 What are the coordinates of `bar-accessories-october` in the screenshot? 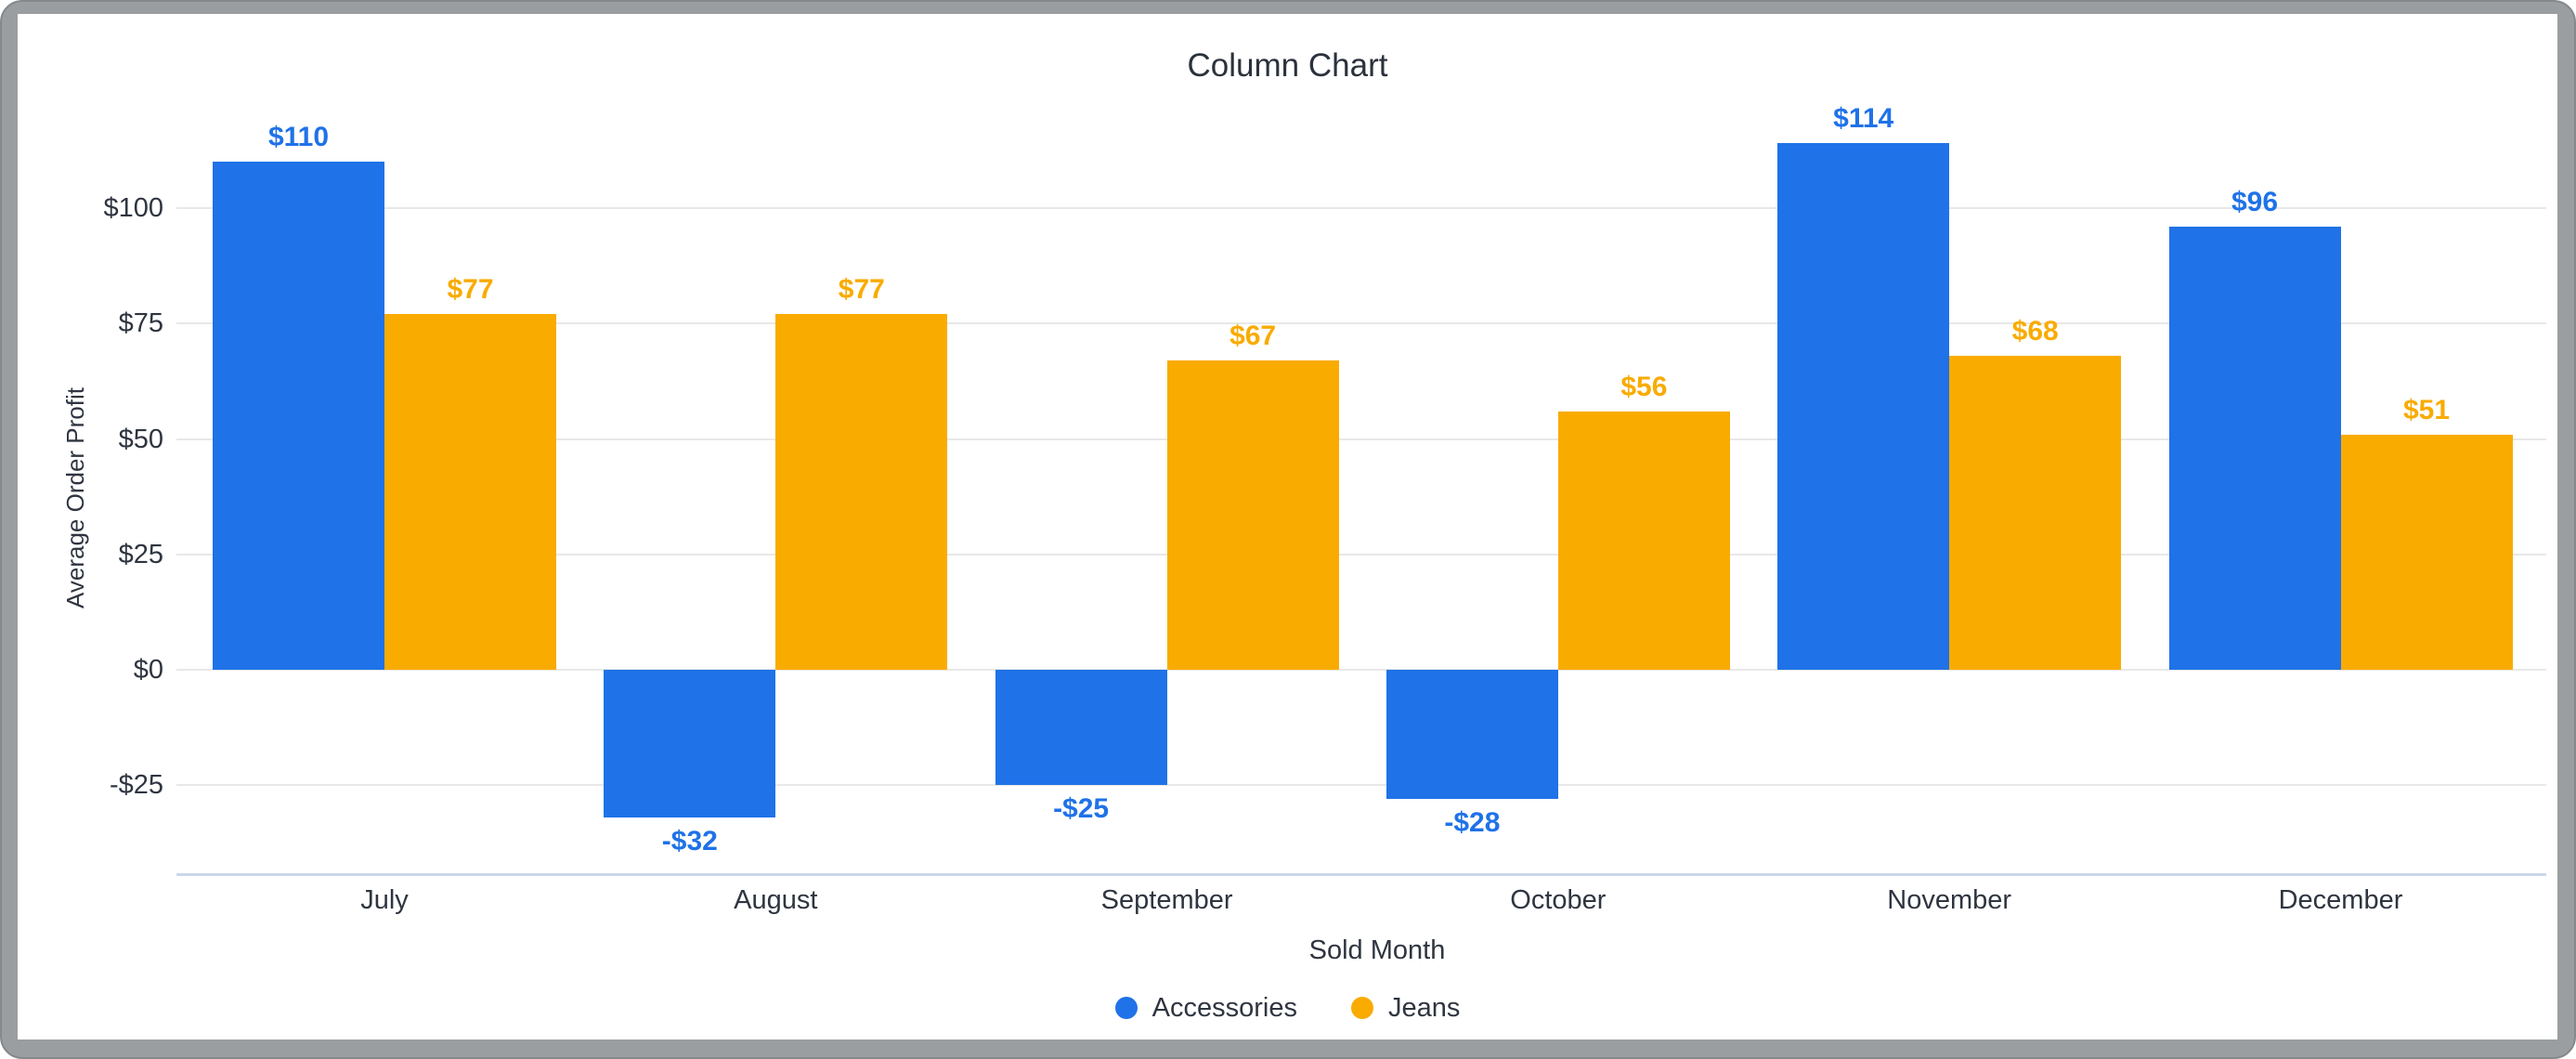 It's located at (1472, 735).